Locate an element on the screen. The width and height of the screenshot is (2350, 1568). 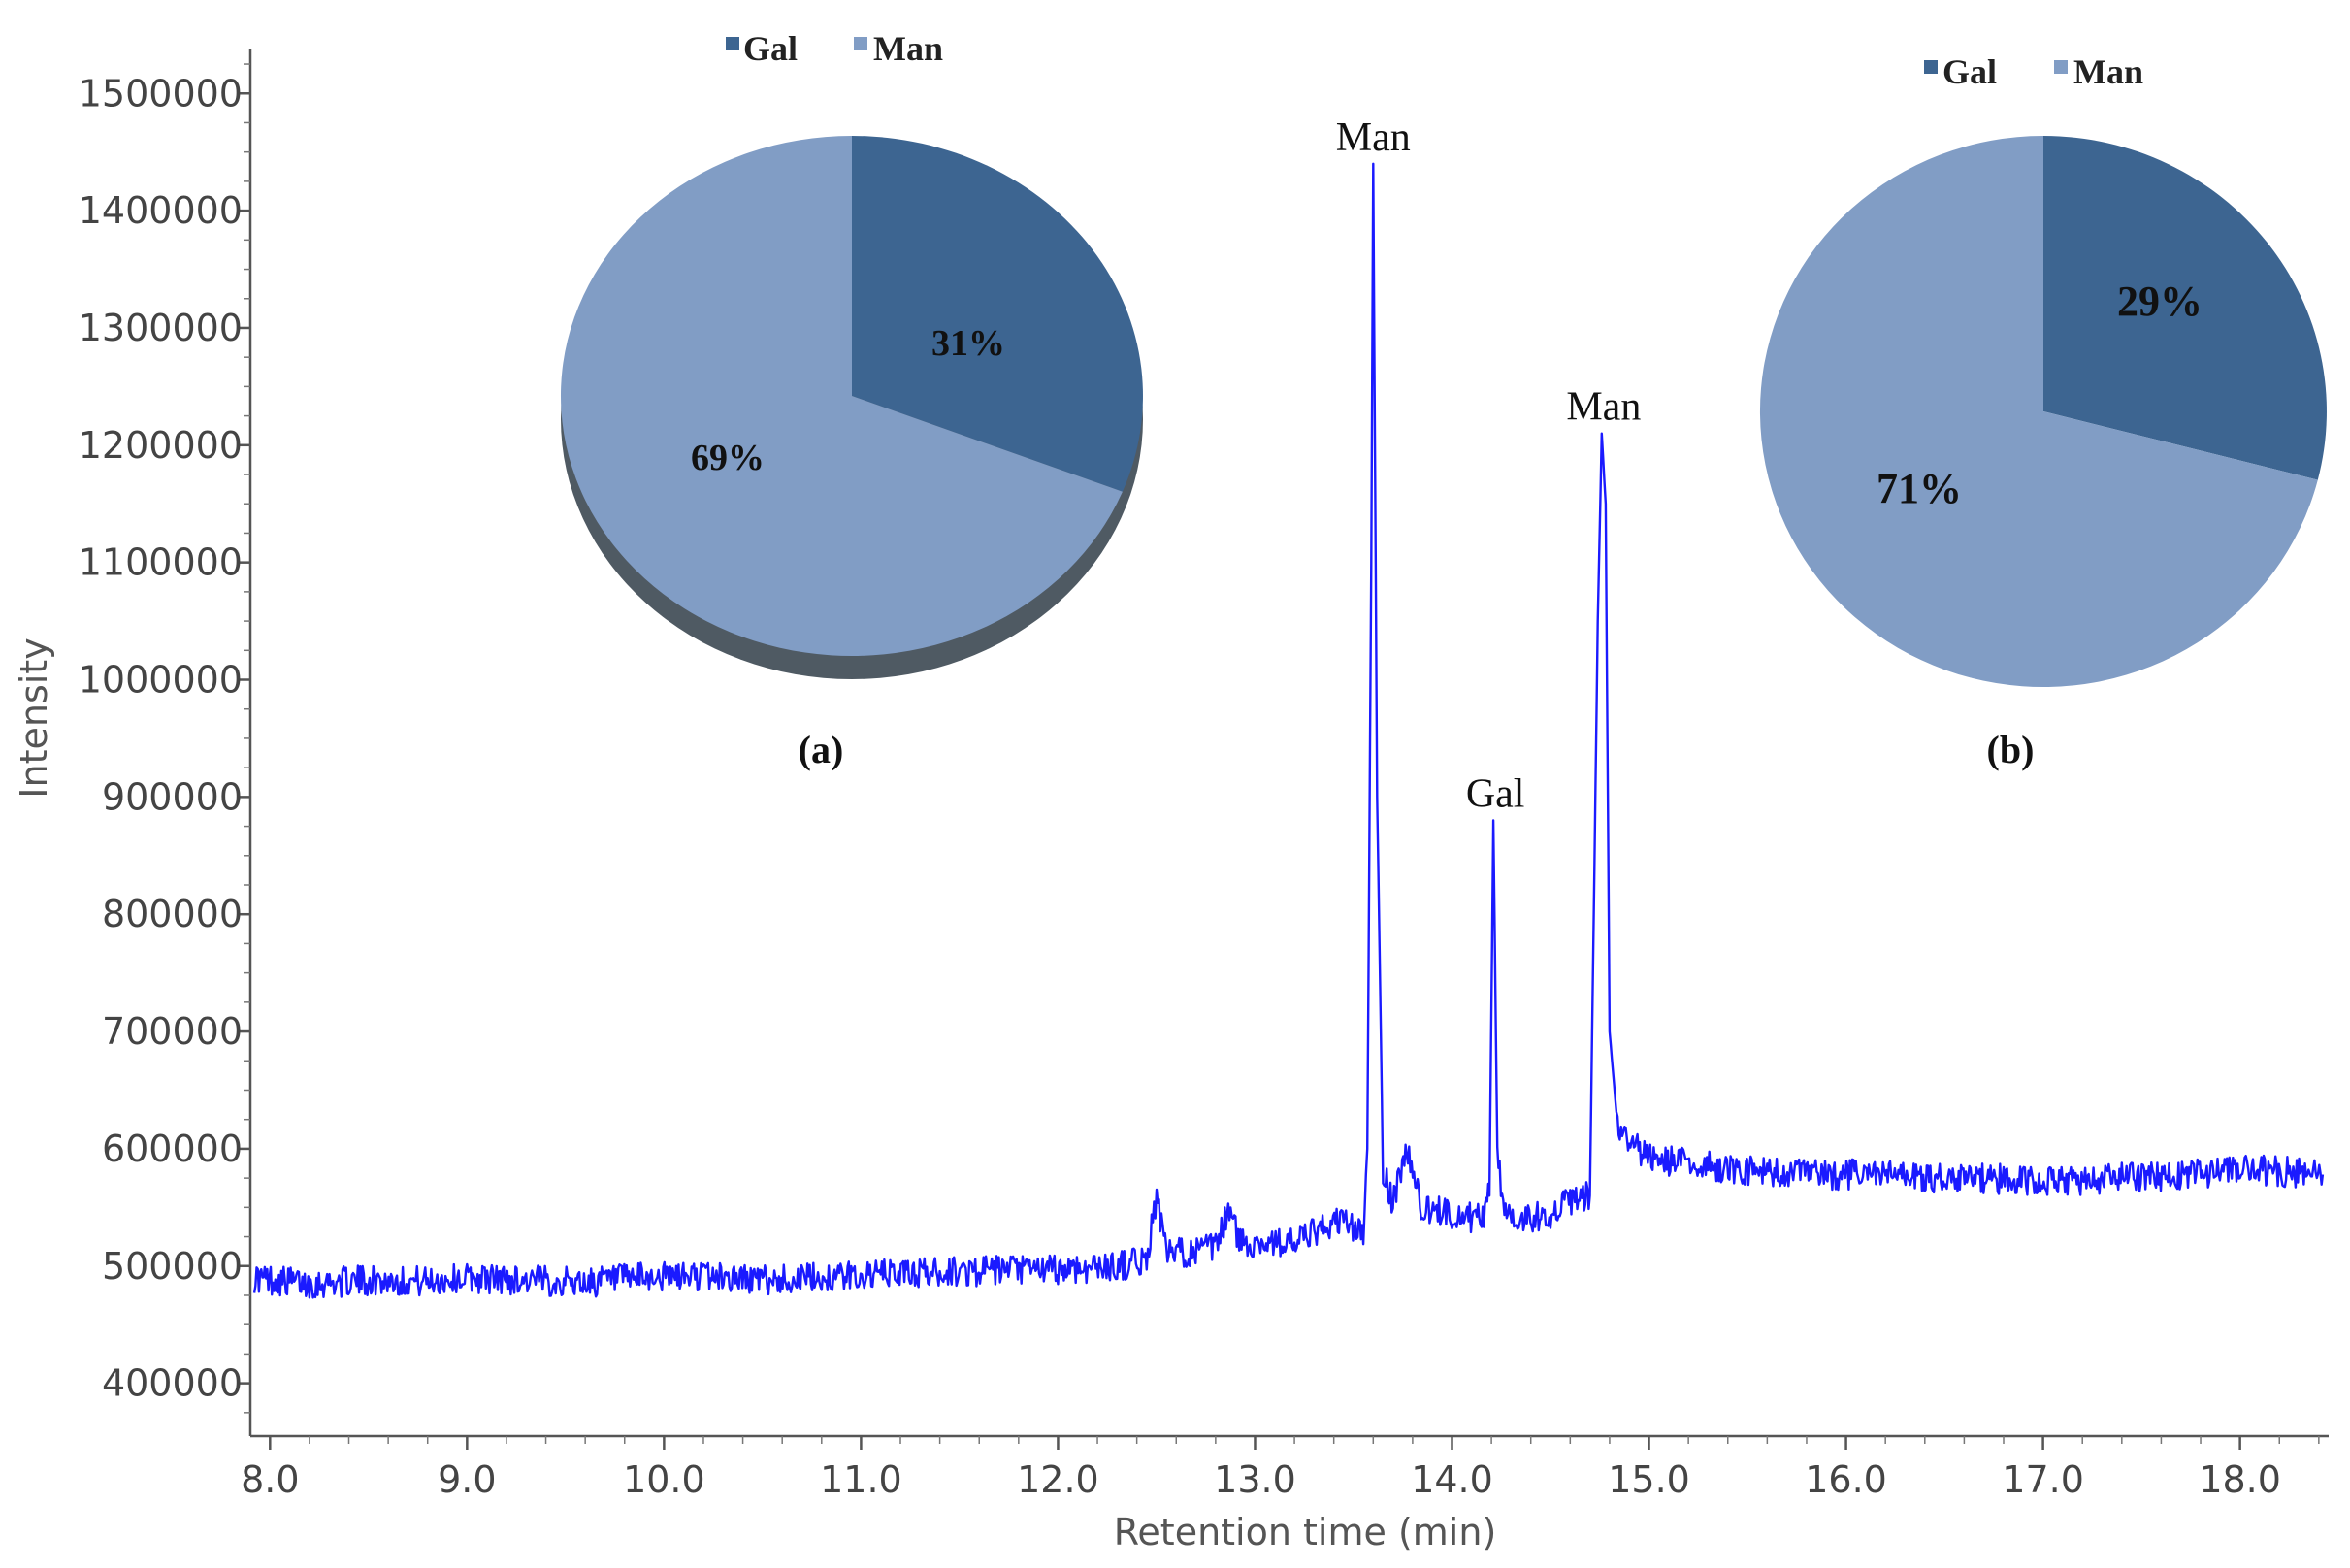
pie-b-legend-label-gal: Gal is located at coordinates (1970, 71).